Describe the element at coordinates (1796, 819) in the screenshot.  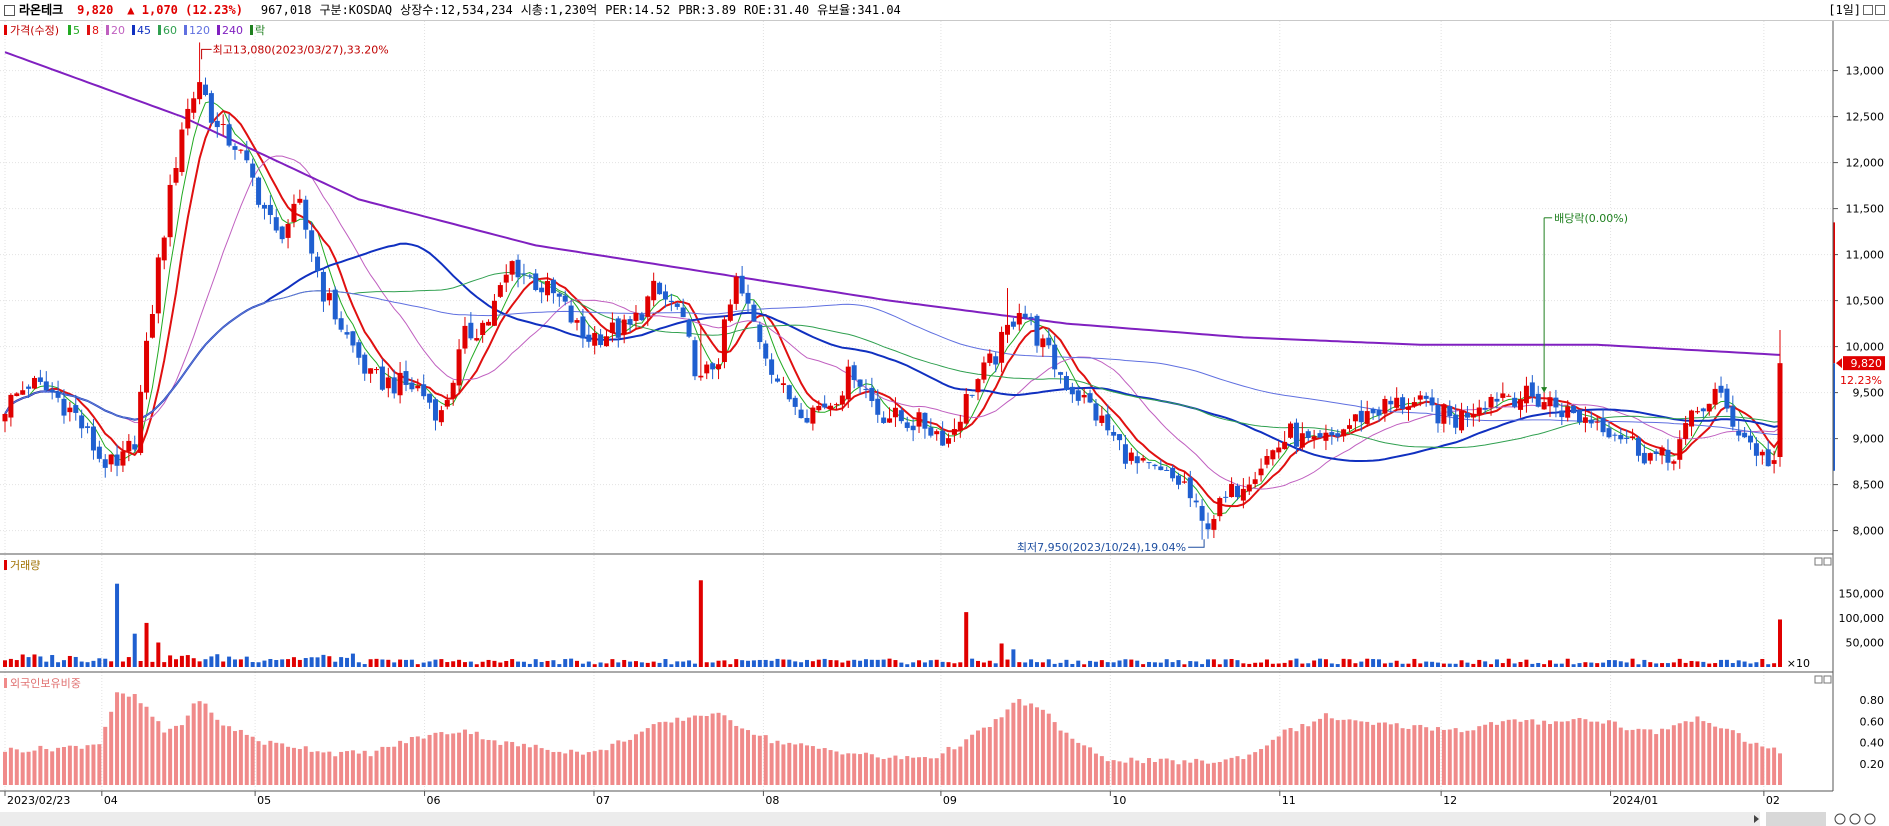
I see `scrollbar-thumb` at that location.